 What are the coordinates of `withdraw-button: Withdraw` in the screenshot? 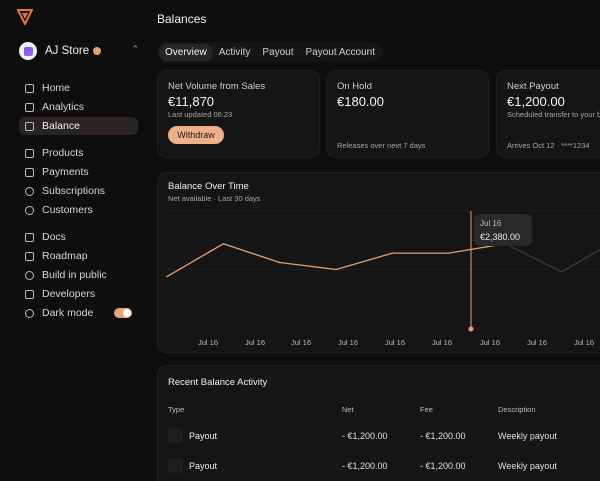 It's located at (196, 135).